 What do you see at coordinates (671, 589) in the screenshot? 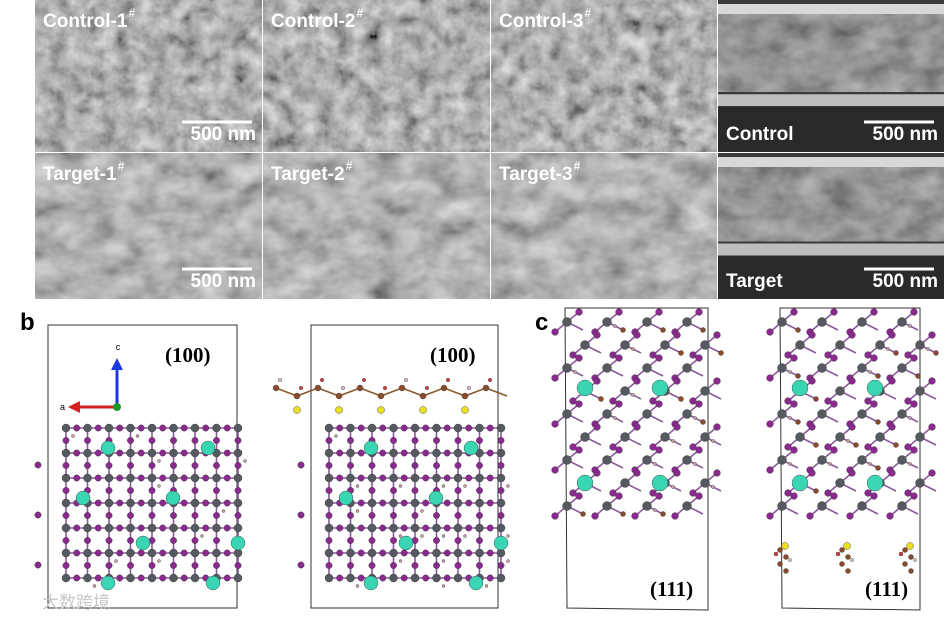
I see `miller-index: (111)` at bounding box center [671, 589].